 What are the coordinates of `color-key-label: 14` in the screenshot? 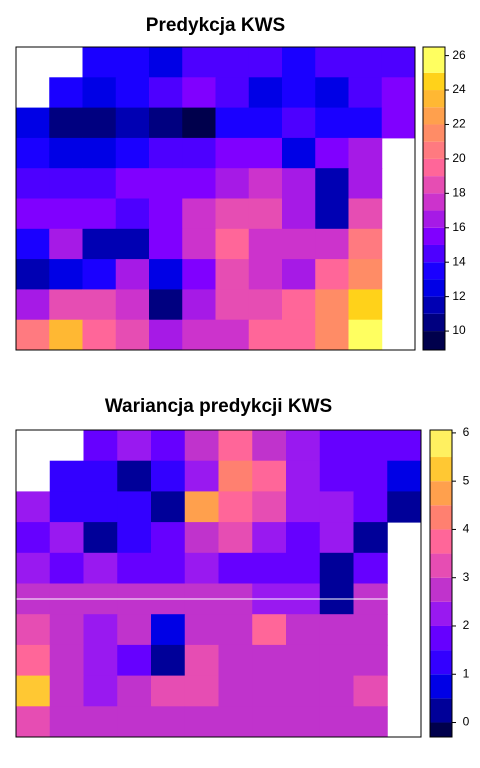 It's located at (459, 261).